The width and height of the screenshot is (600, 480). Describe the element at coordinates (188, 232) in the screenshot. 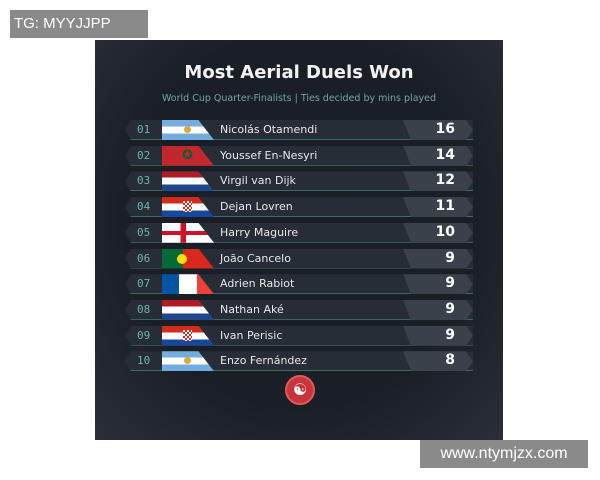

I see `flag-england-icon` at that location.